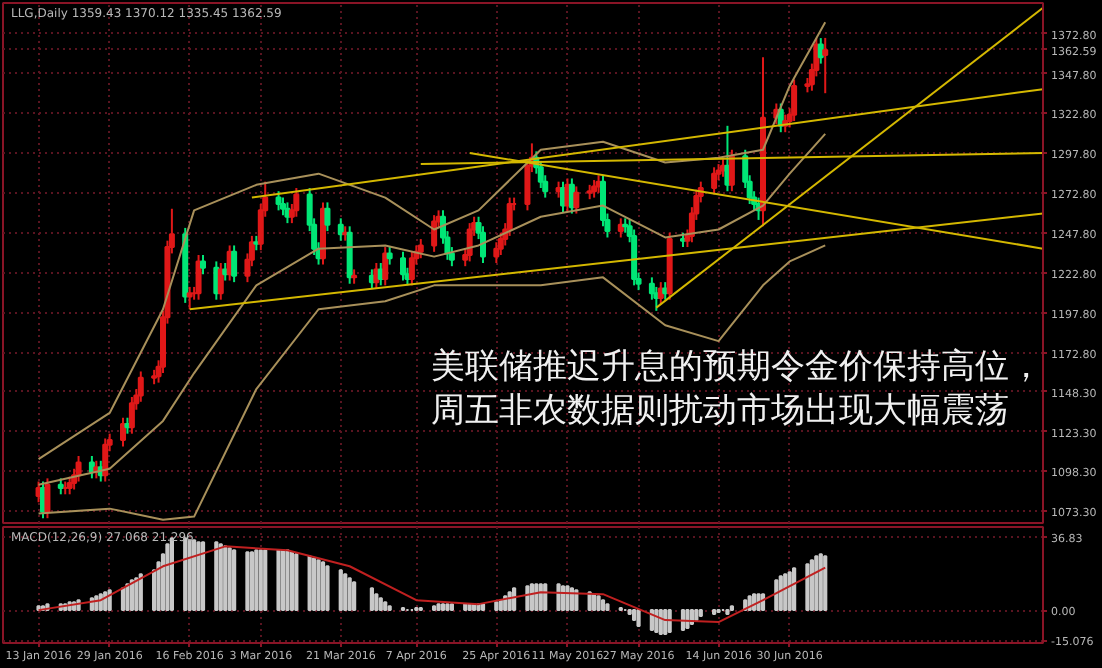 This screenshot has width=1102, height=668. Describe the element at coordinates (432, 584) in the screenshot. I see `line-series` at that location.